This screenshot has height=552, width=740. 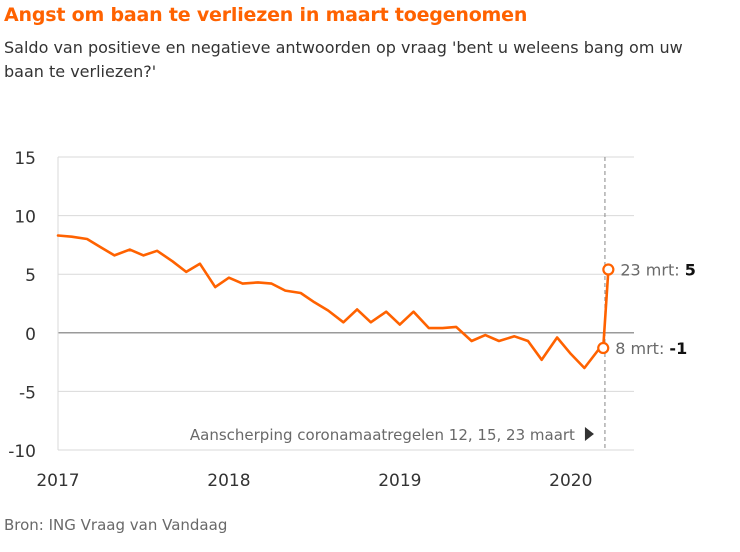 What do you see at coordinates (646, 309) in the screenshot?
I see `highlight-points: 8 mrt: -1 23 mrt: 5` at bounding box center [646, 309].